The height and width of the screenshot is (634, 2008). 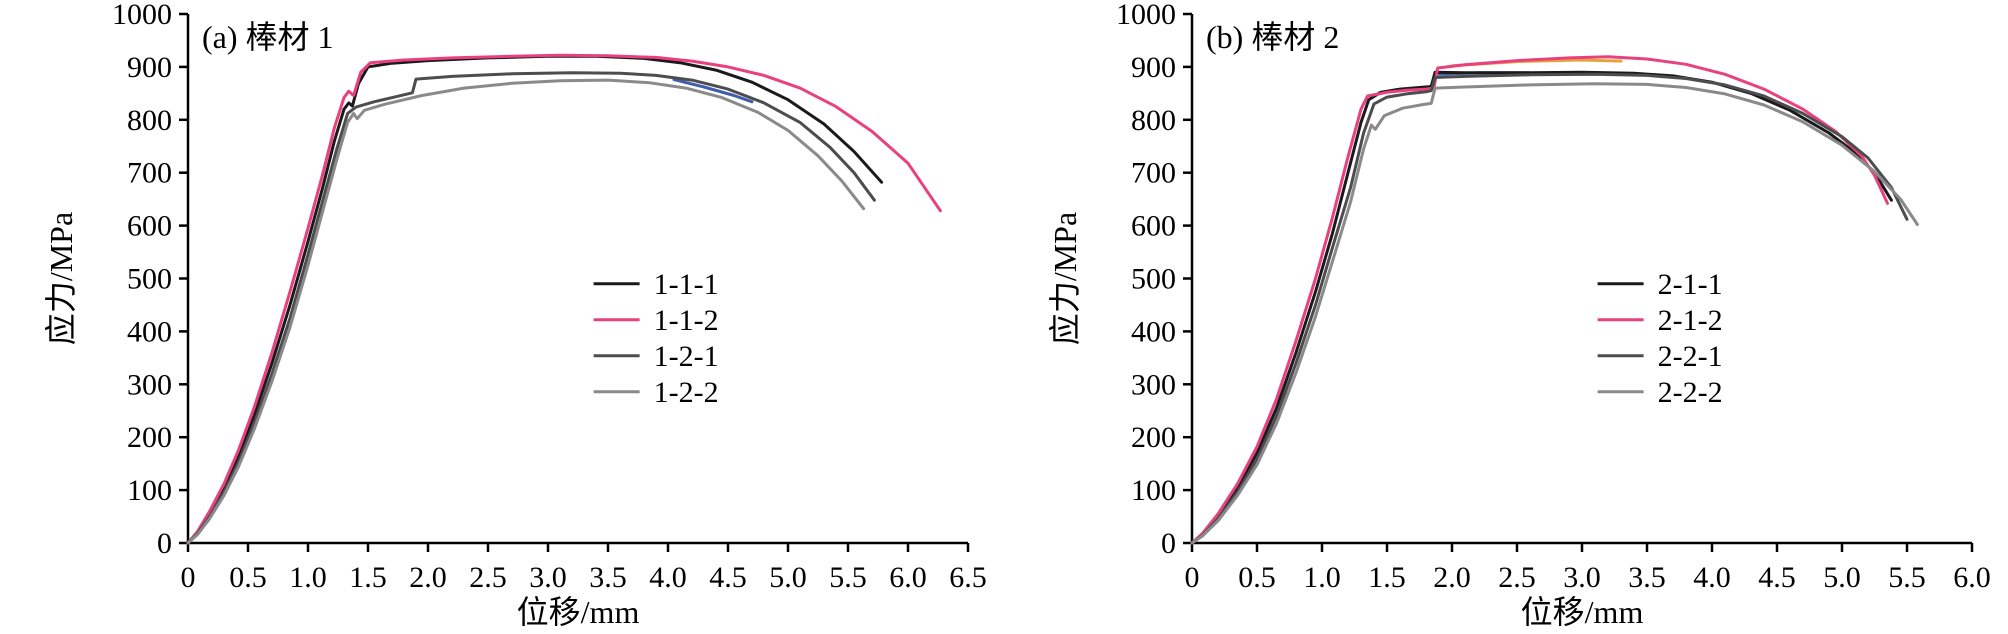 What do you see at coordinates (1690, 284) in the screenshot?
I see `legend-label-2-1-1: 2-1-1` at bounding box center [1690, 284].